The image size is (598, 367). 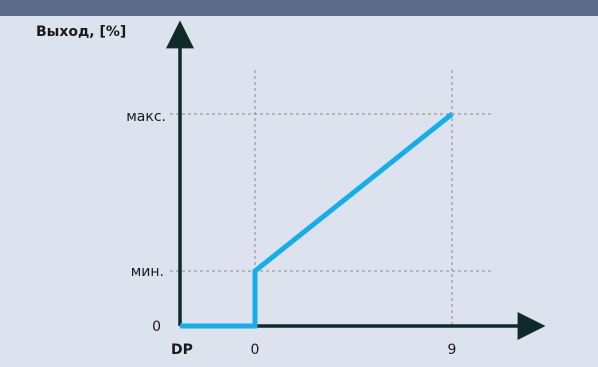 What do you see at coordinates (255, 350) in the screenshot?
I see `x-tick-label-0: 0` at bounding box center [255, 350].